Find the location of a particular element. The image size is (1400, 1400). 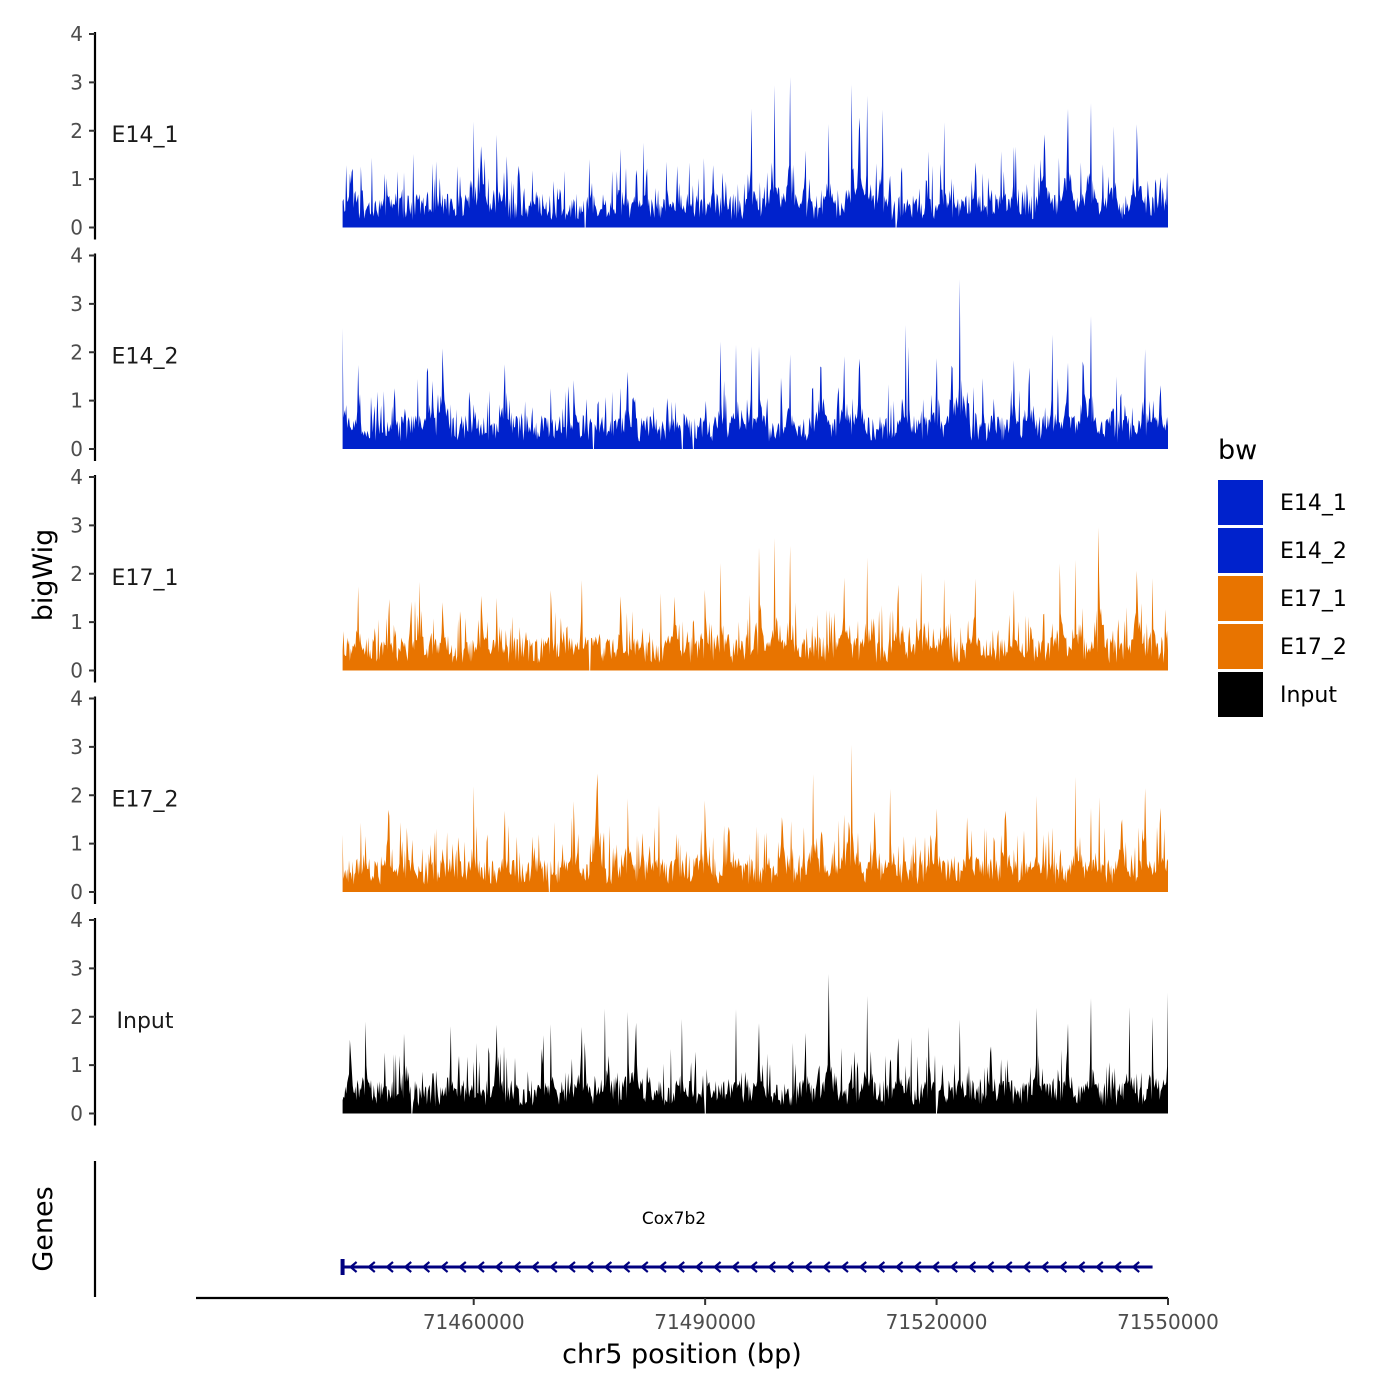

coverage-area-Input is located at coordinates (755, 1044).